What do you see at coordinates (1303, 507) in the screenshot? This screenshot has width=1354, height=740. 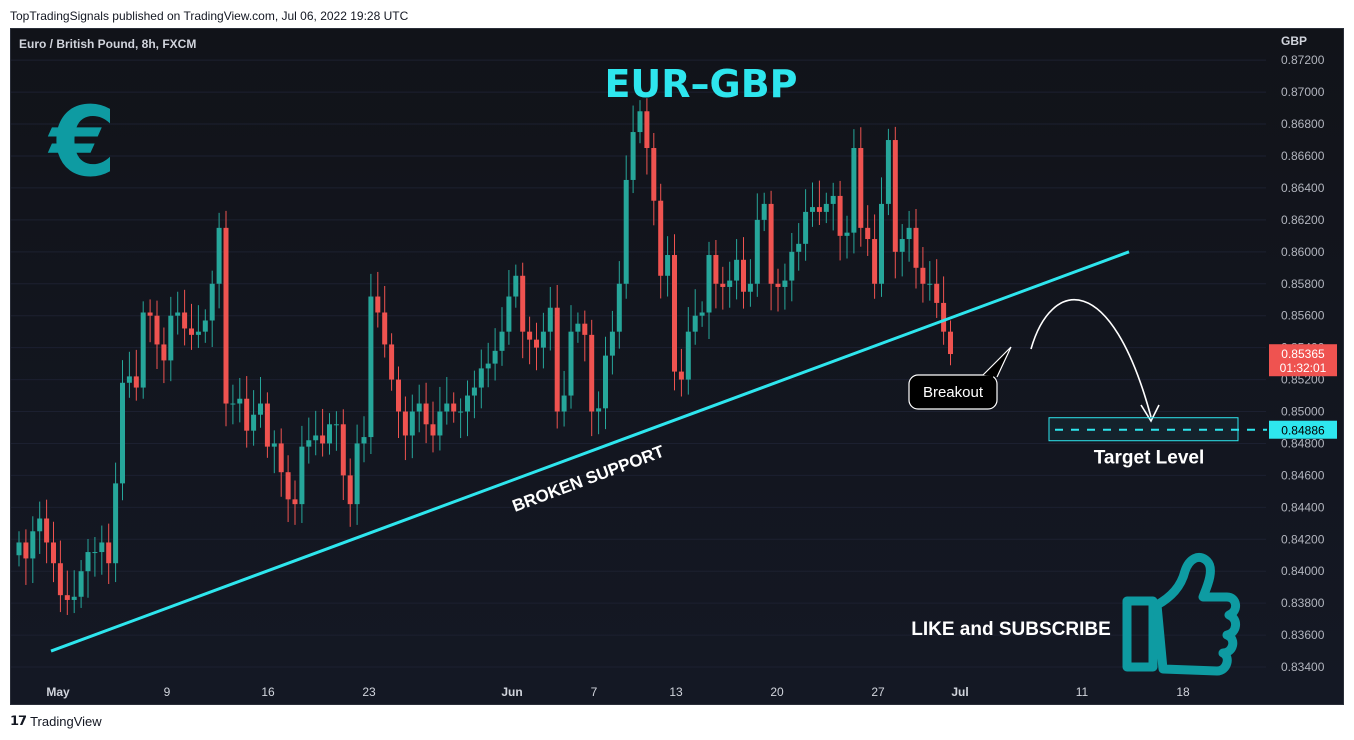 I see `y-tick-label: 0.84400` at bounding box center [1303, 507].